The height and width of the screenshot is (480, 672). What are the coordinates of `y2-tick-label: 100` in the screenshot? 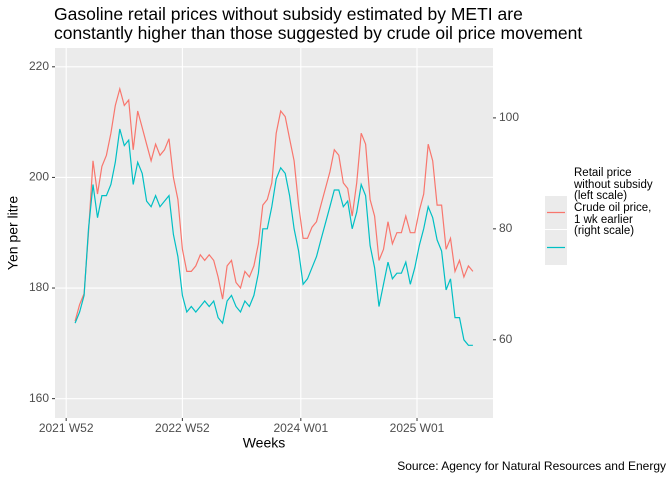 It's located at (509, 117).